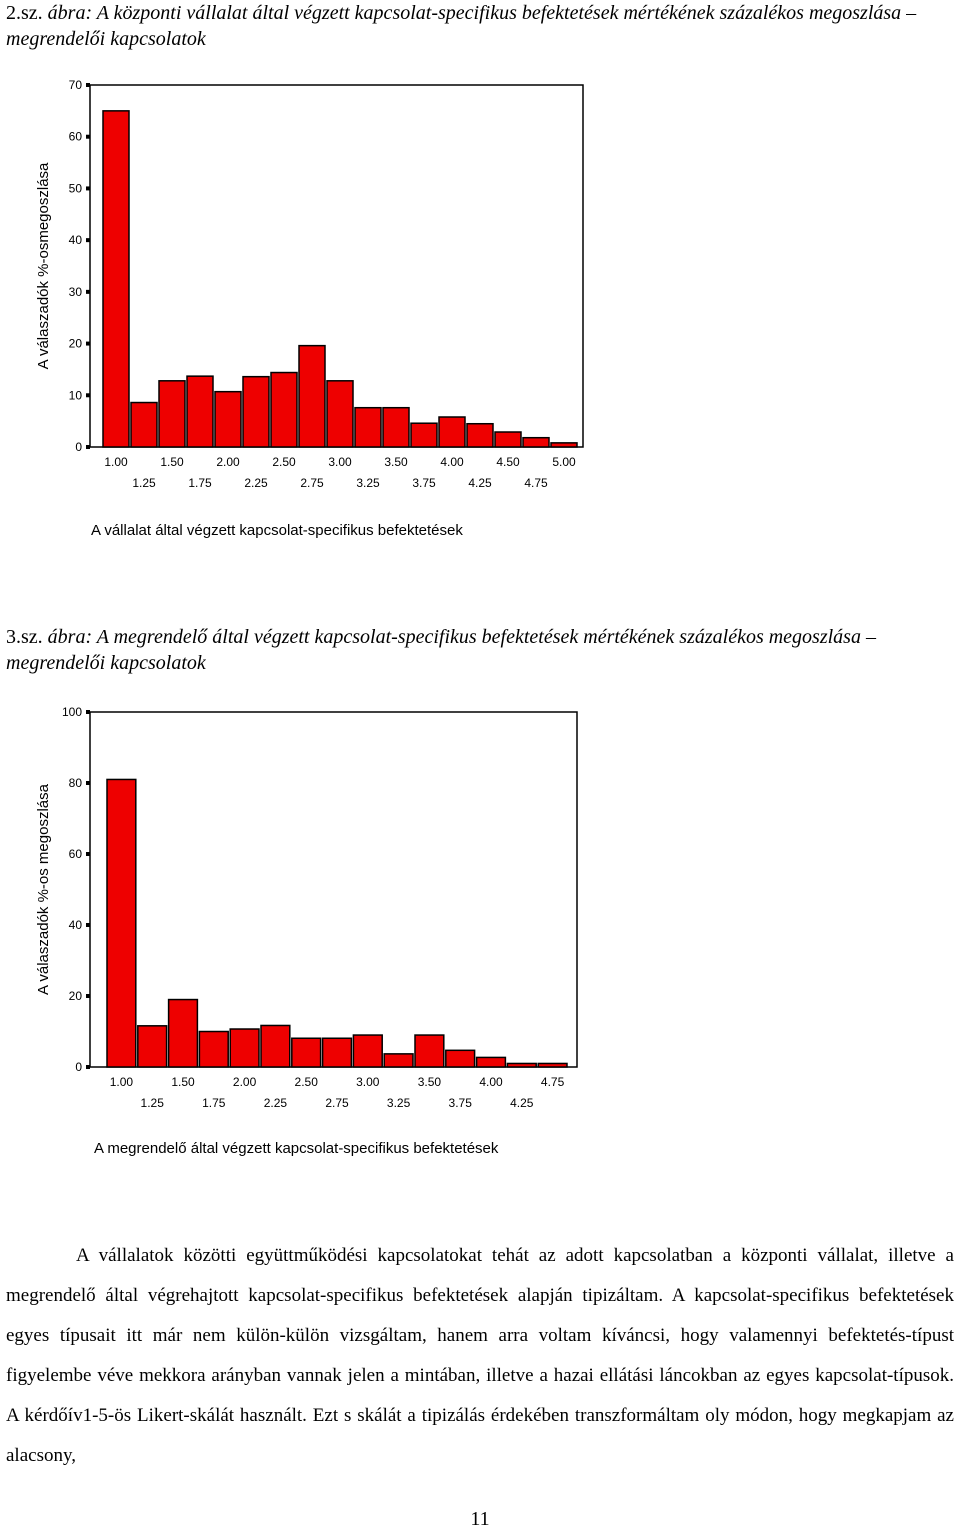 Image resolution: width=960 pixels, height=1533 pixels. I want to click on chart1-xtick-label: 4.00, so click(452, 462).